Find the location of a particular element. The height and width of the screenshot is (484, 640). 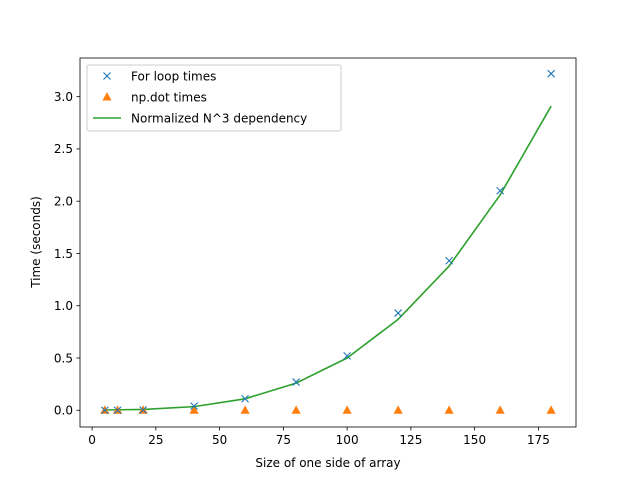

y-tick-label: 3.0 is located at coordinates (63, 97).